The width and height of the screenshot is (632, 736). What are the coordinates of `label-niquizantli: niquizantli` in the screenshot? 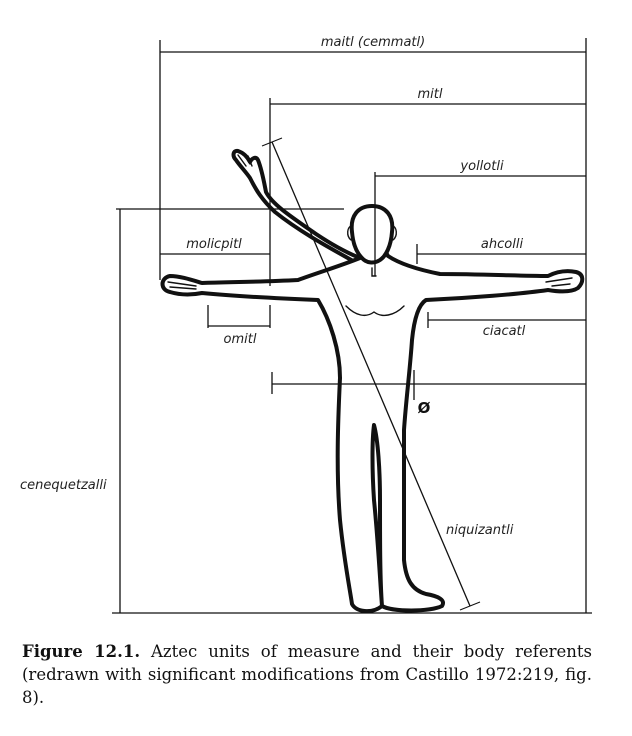 It's located at (480, 530).